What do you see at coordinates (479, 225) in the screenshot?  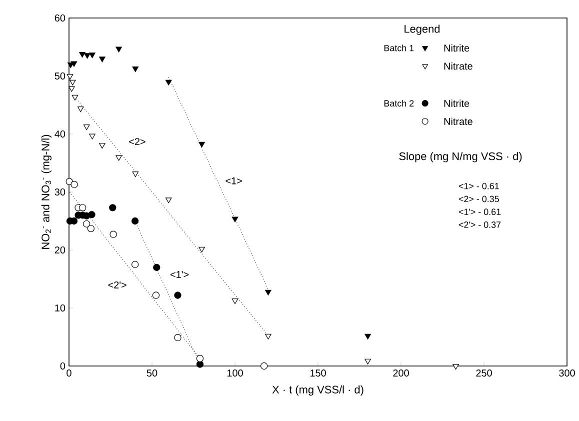 I see `annotation: <2'> - 0.37` at bounding box center [479, 225].